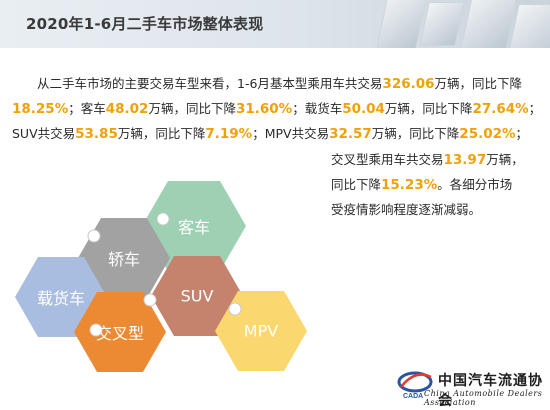  I want to click on highlight-value: 25.02%, so click(487, 134).